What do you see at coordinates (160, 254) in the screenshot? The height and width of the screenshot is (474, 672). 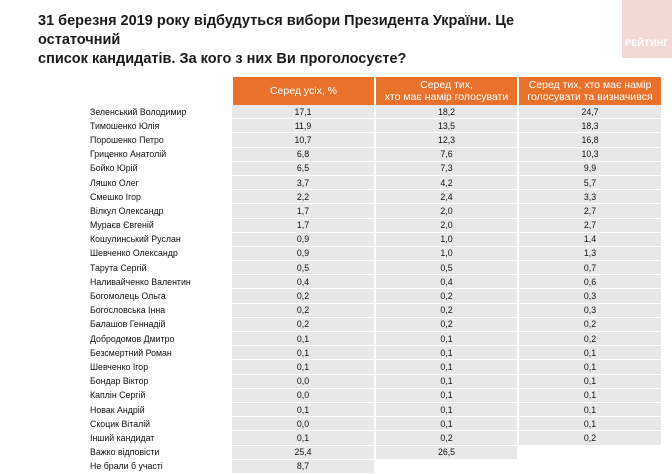 I see `candidate-name: Шевченко Олександр` at bounding box center [160, 254].